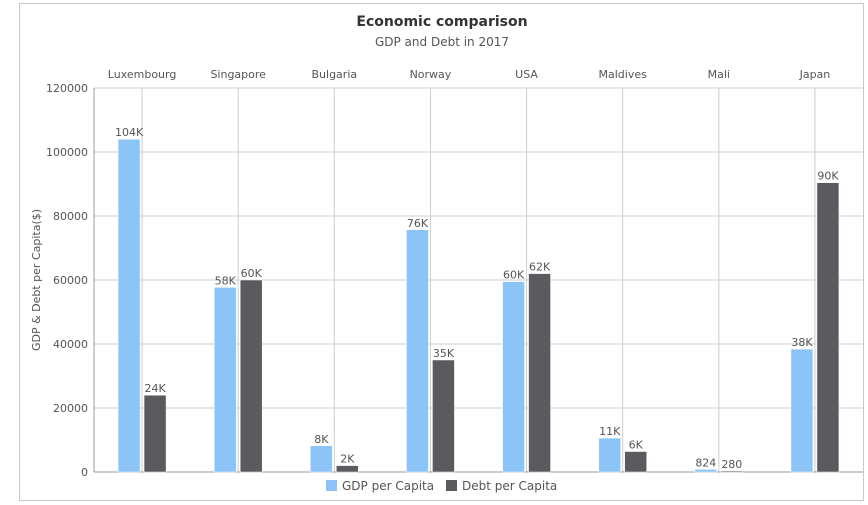 This screenshot has width=868, height=505. What do you see at coordinates (70, 344) in the screenshot?
I see `y-tick-label: 40000` at bounding box center [70, 344].